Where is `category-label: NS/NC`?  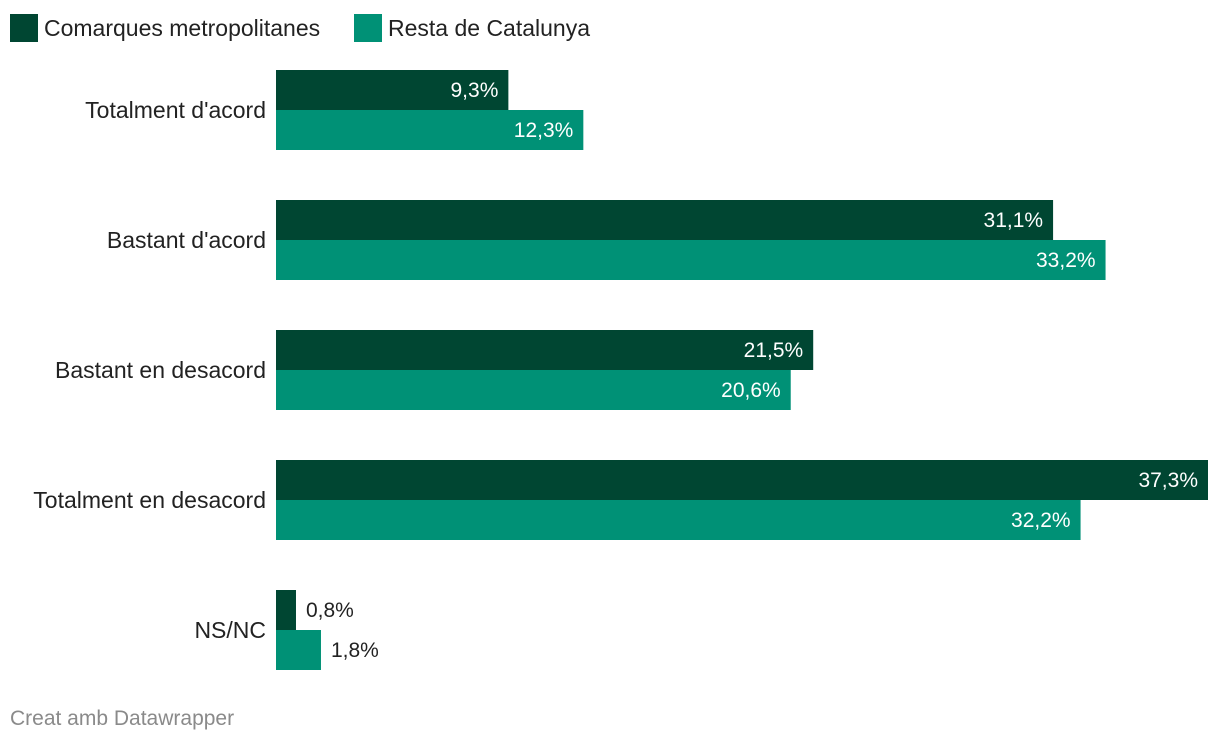
category-label: NS/NC is located at coordinates (230, 630).